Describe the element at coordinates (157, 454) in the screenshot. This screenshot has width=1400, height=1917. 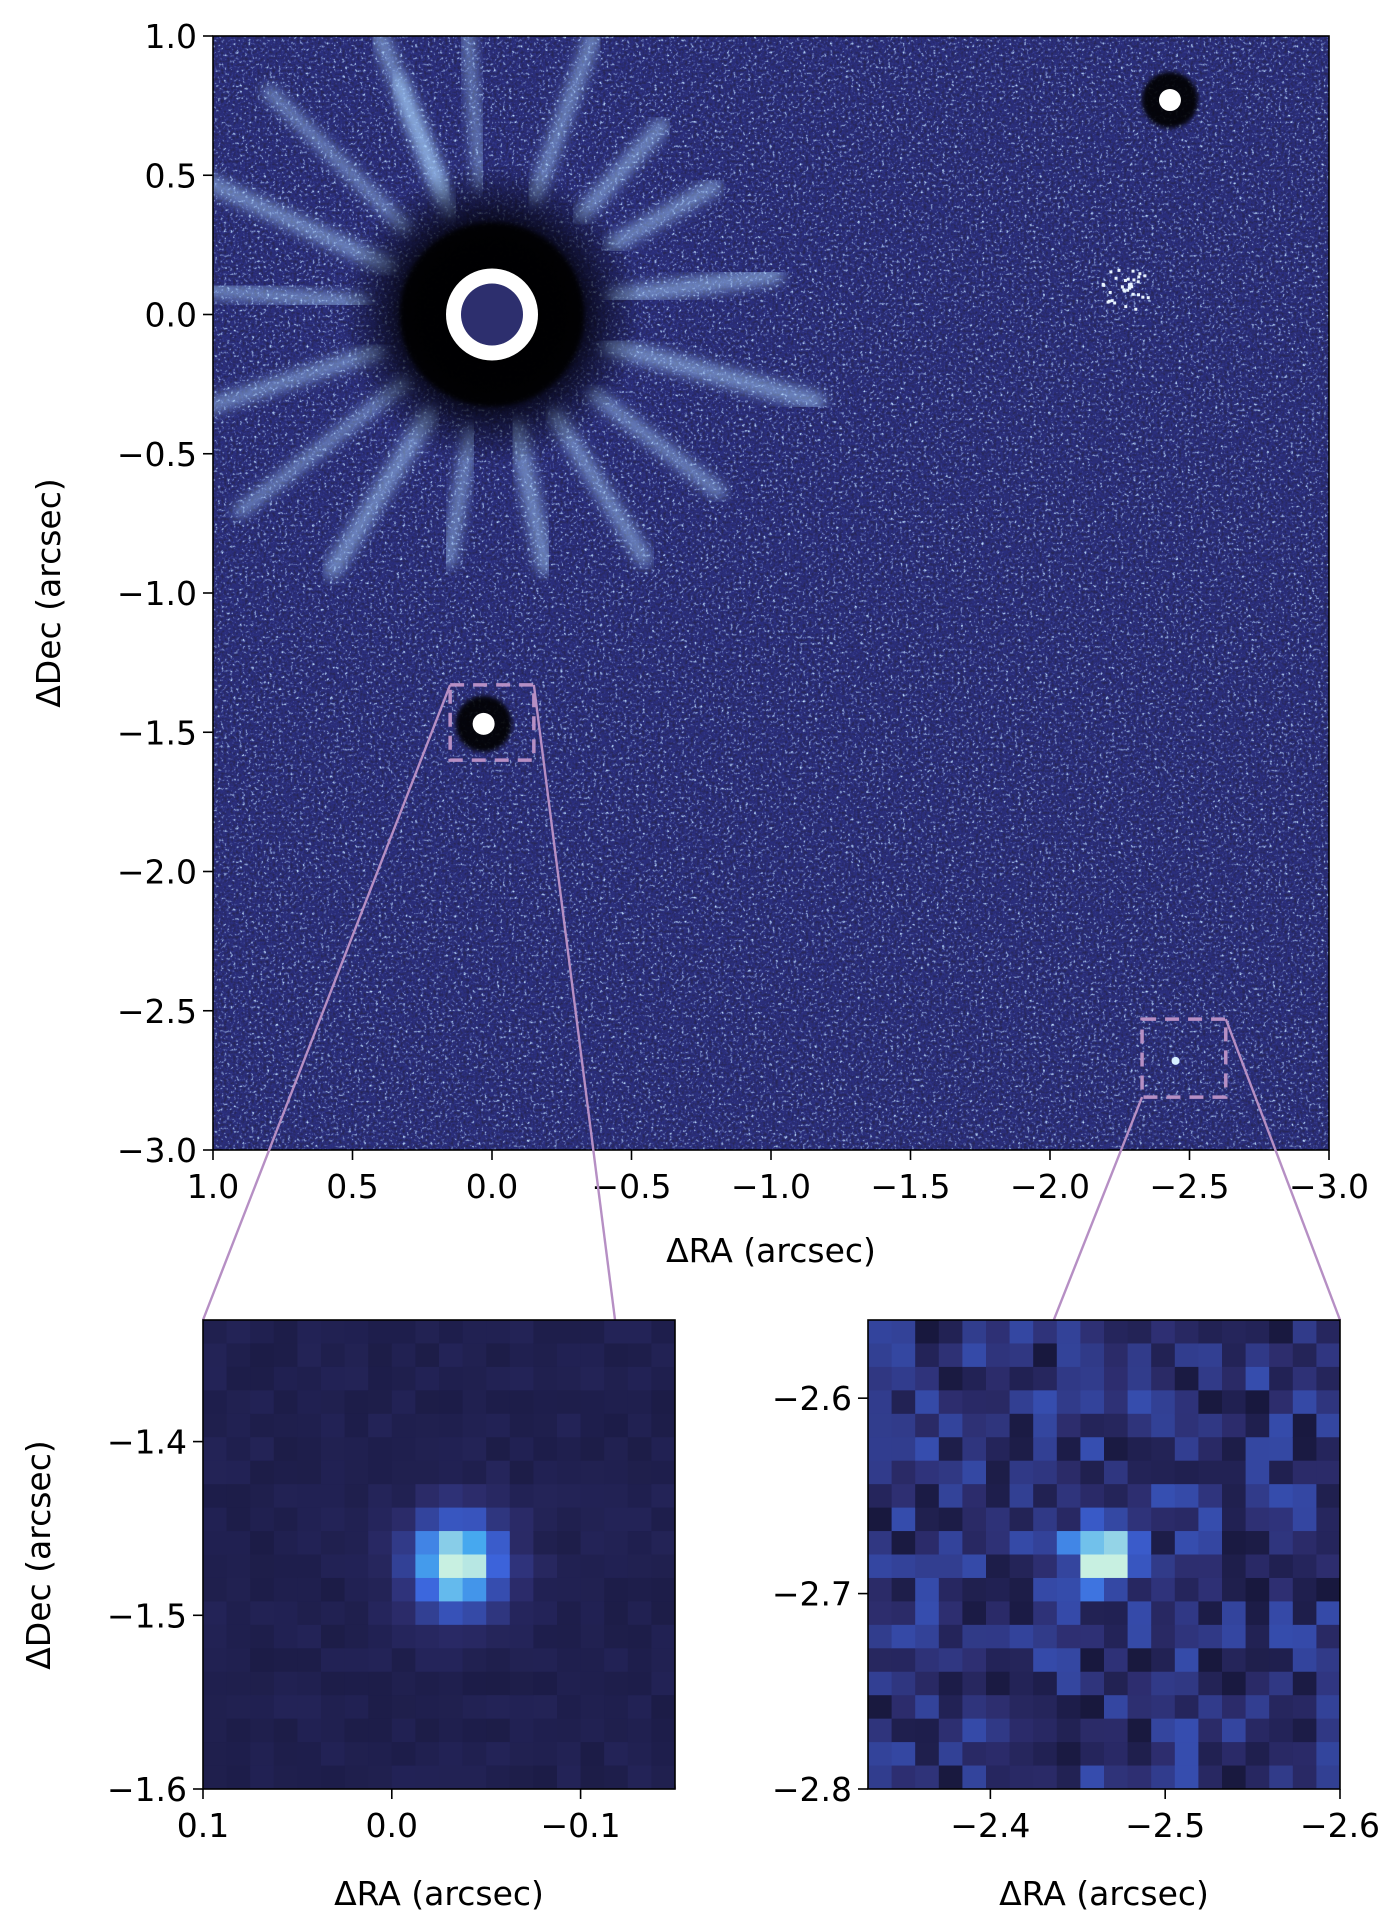
I see `main-y-tick-label: −0.5` at that location.